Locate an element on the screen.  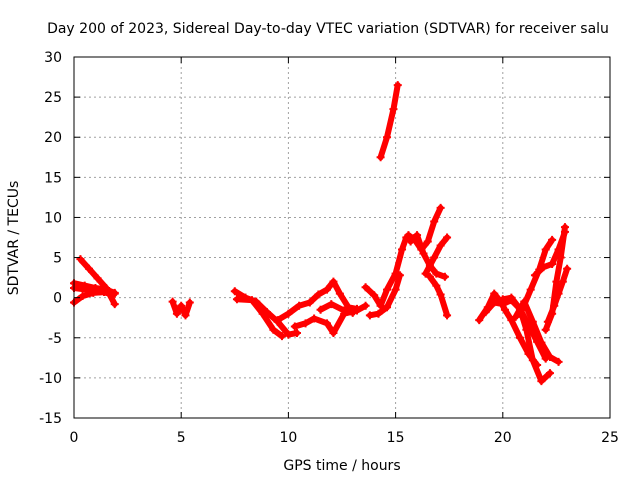
y-tick-label: 15 is located at coordinates (53, 178).